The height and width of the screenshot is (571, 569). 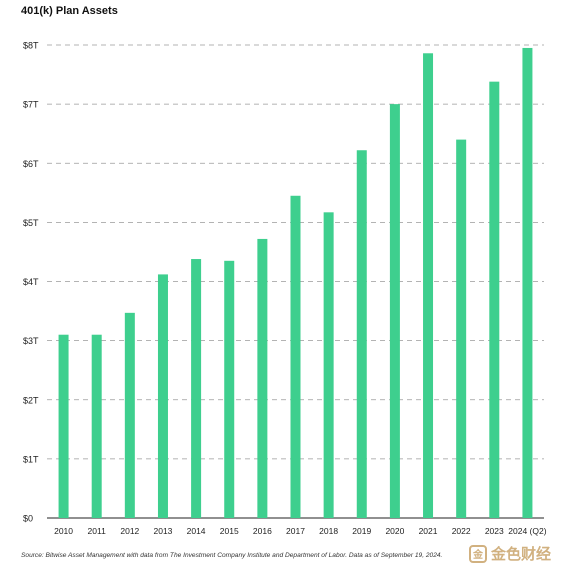 What do you see at coordinates (31, 164) in the screenshot?
I see `y-tick-label: $6T` at bounding box center [31, 164].